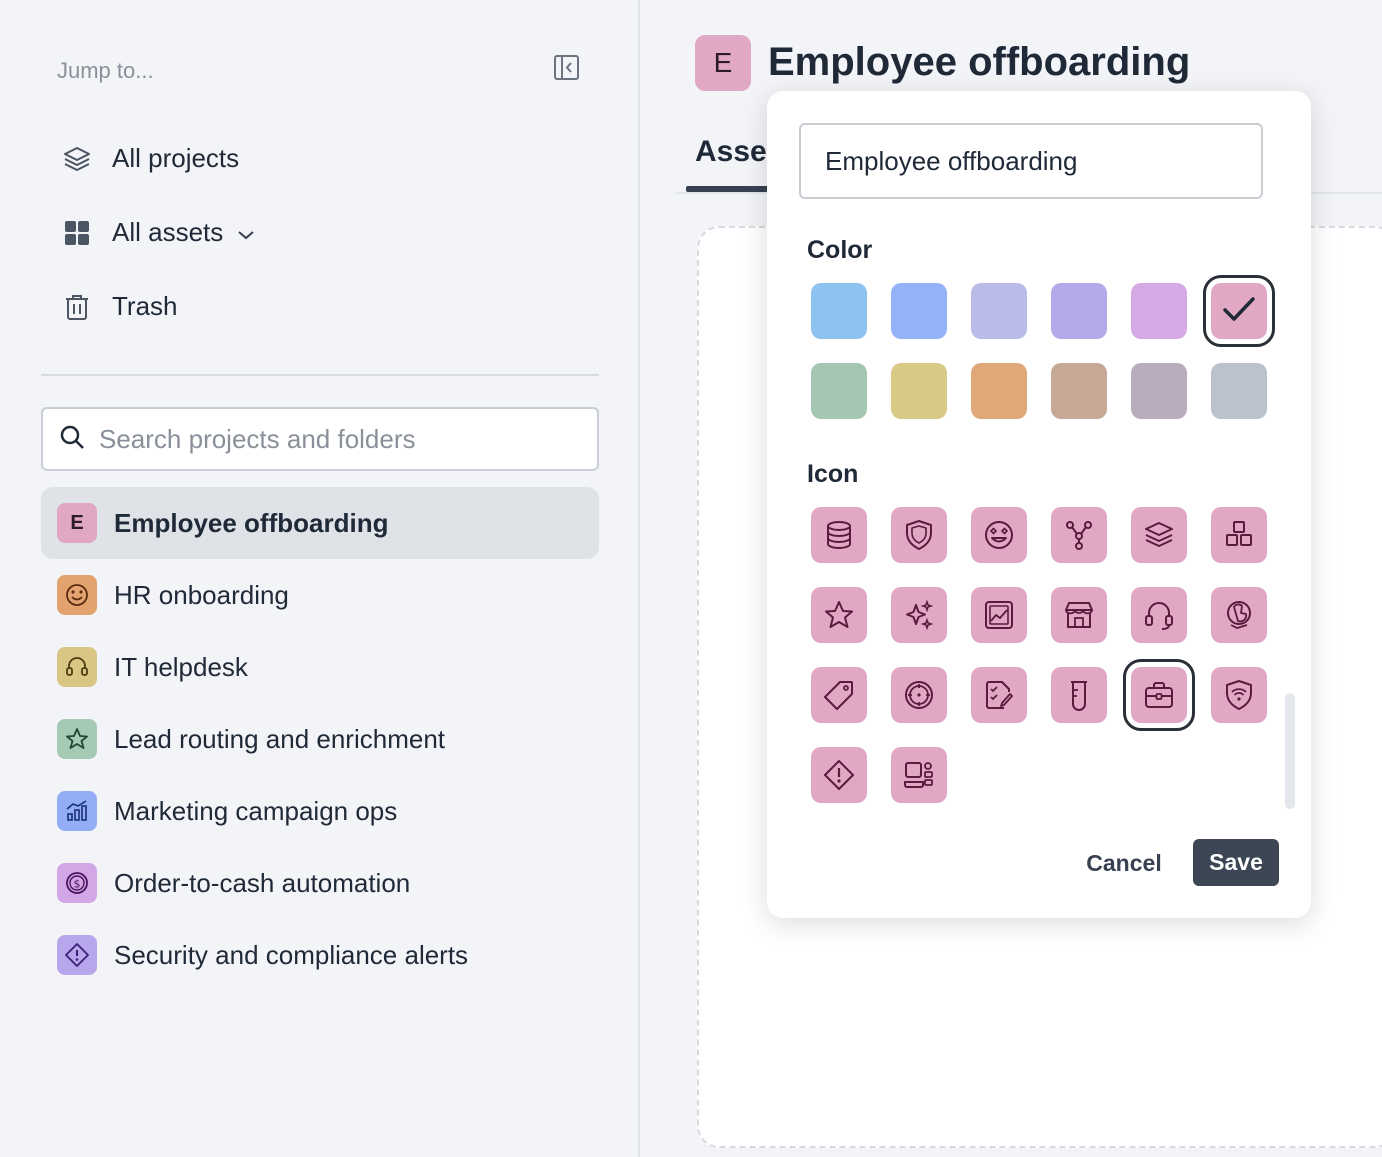 This screenshot has height=1157, width=1382. I want to click on color-swatch-tan, so click(1079, 391).